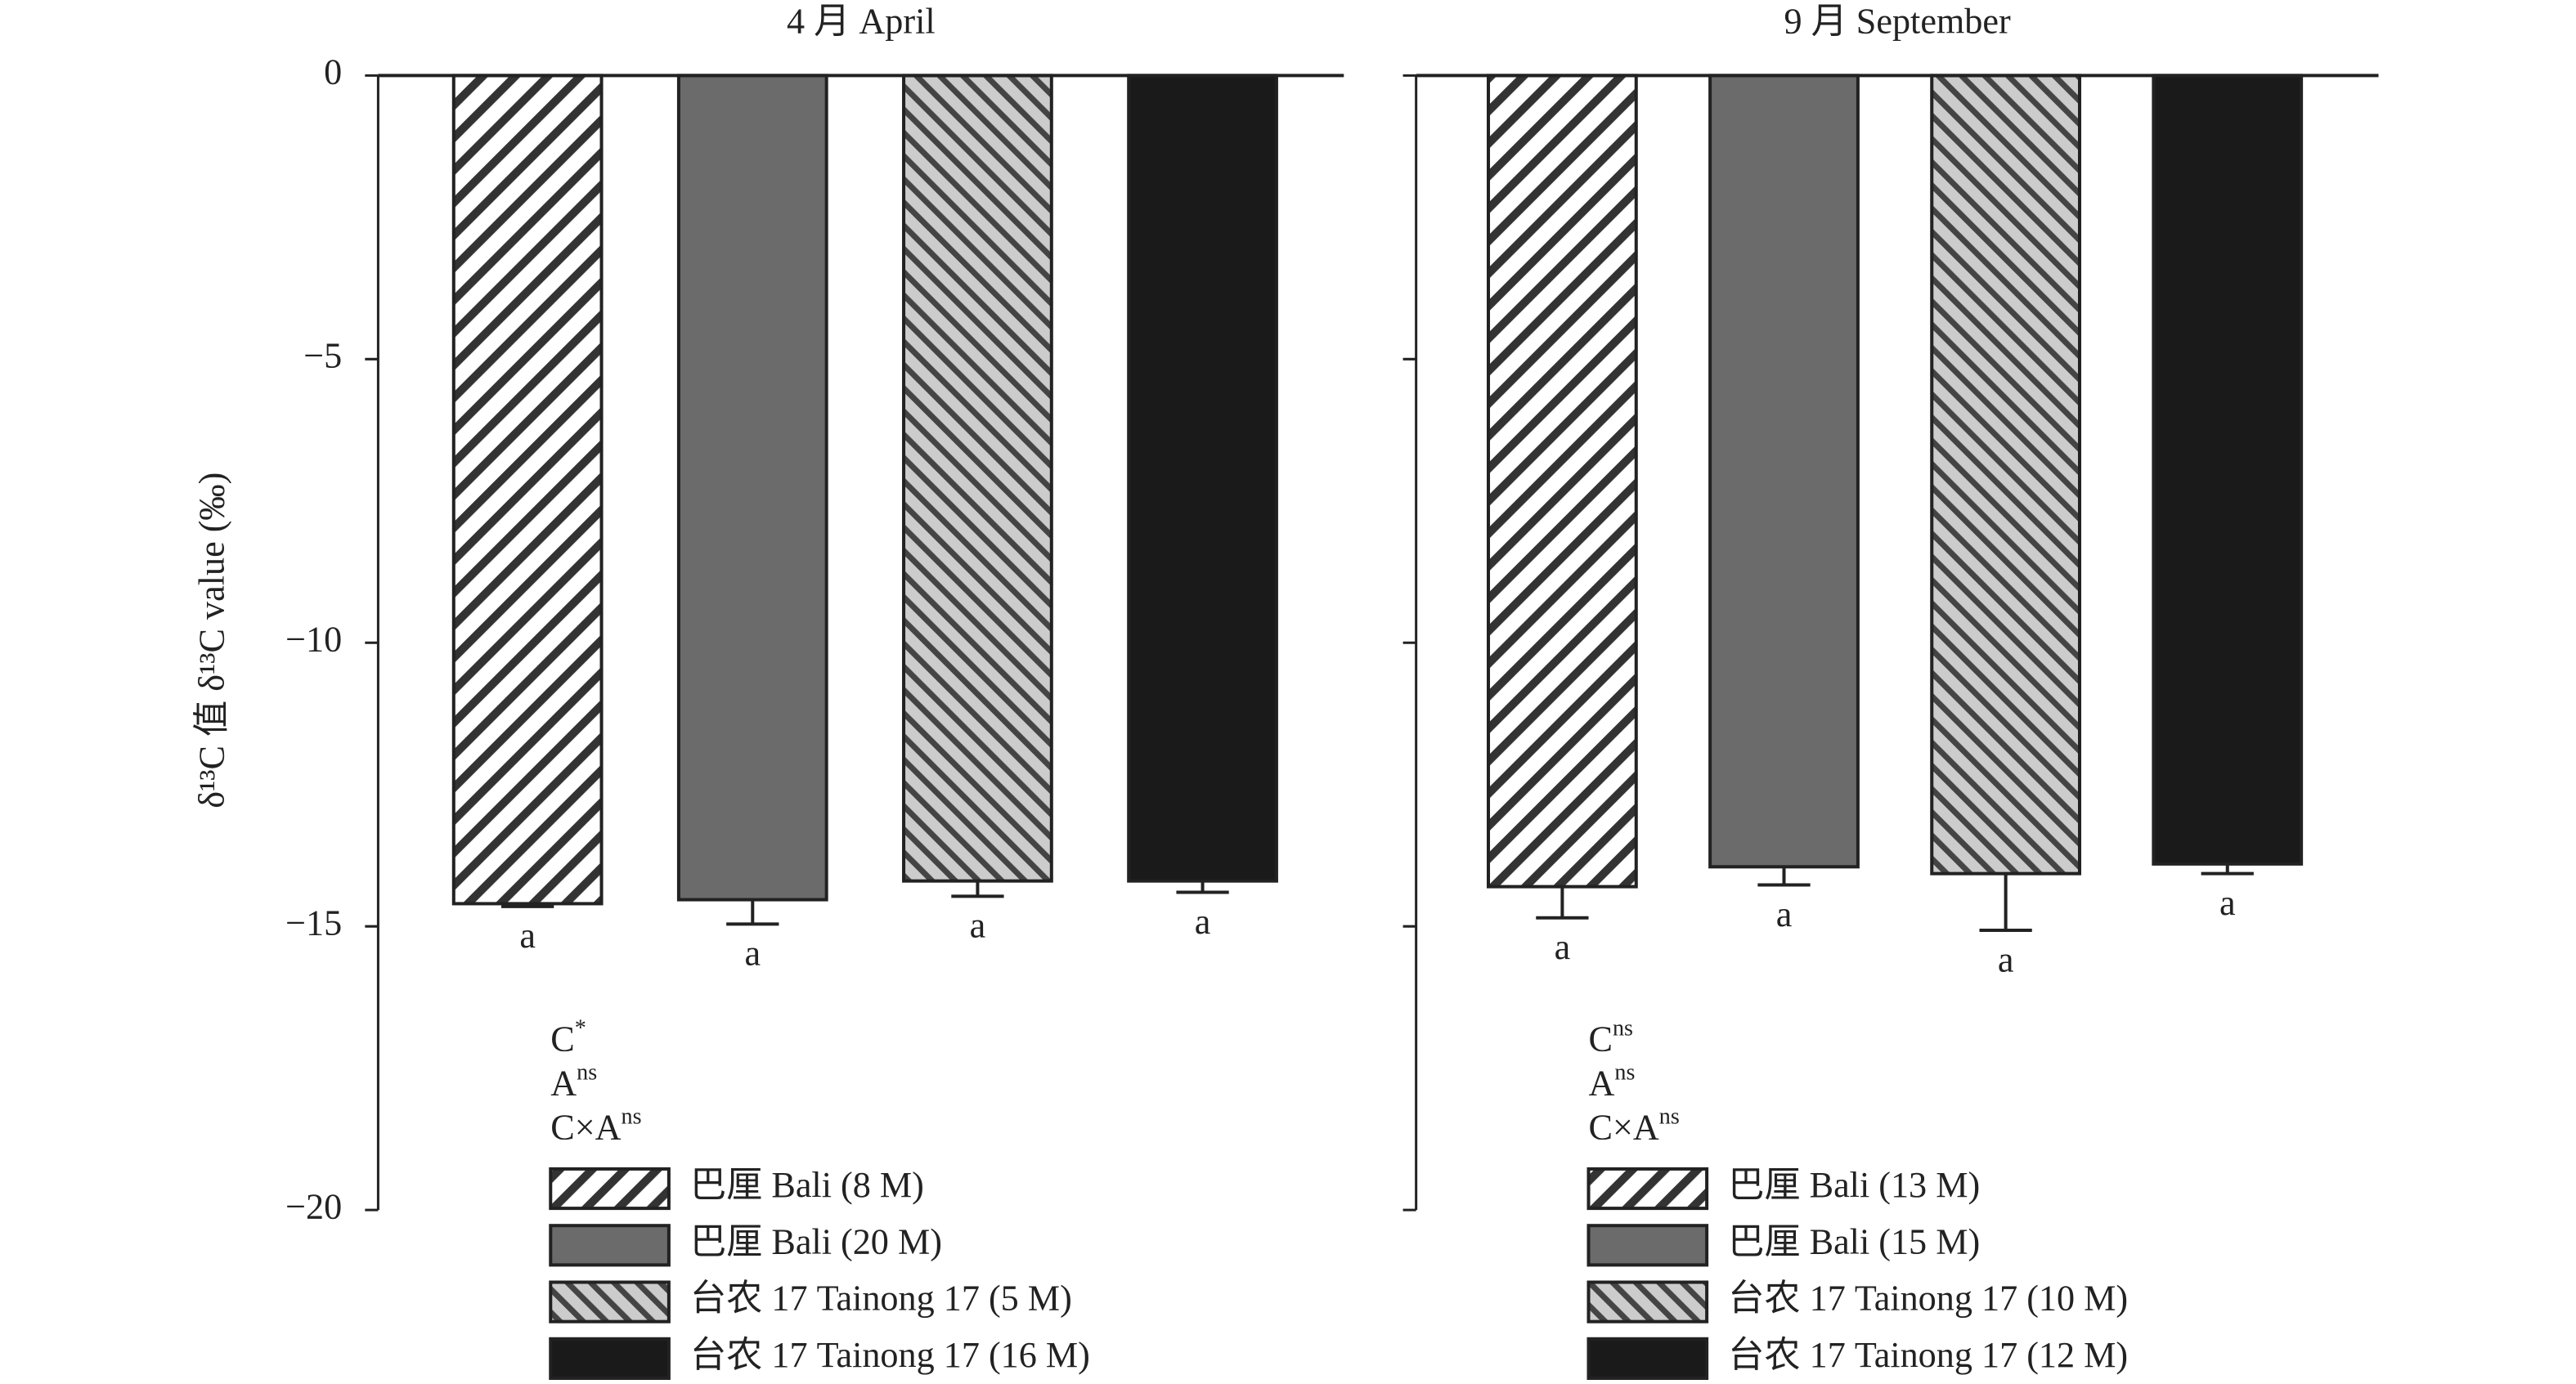 Image resolution: width=2576 pixels, height=1384 pixels. Describe the element at coordinates (881, 1299) in the screenshot. I see `legend-label: 台农 17 Tainong 17 (5 M)` at that location.